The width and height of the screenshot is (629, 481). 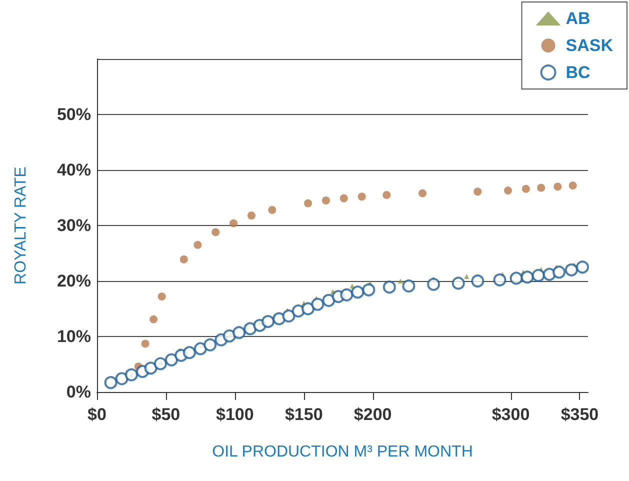 I want to click on y-axis-title: ROYALTY RATE, so click(x=21, y=225).